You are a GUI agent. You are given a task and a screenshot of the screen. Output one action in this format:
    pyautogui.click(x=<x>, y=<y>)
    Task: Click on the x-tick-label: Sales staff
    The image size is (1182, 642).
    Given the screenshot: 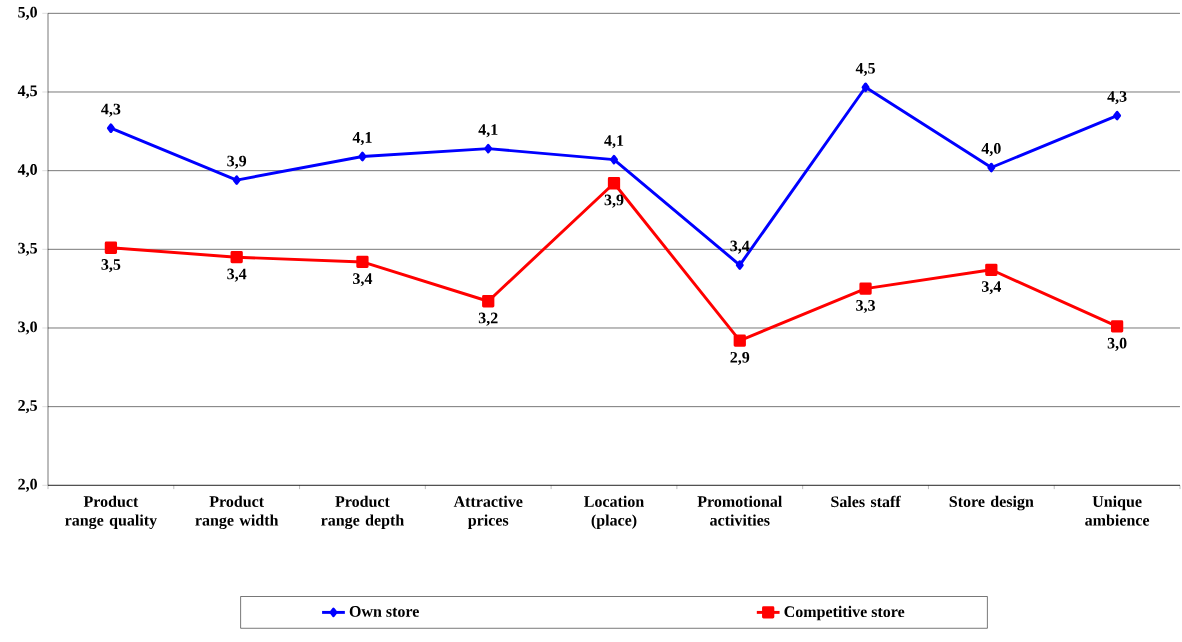 What is the action you would take?
    pyautogui.click(x=866, y=501)
    